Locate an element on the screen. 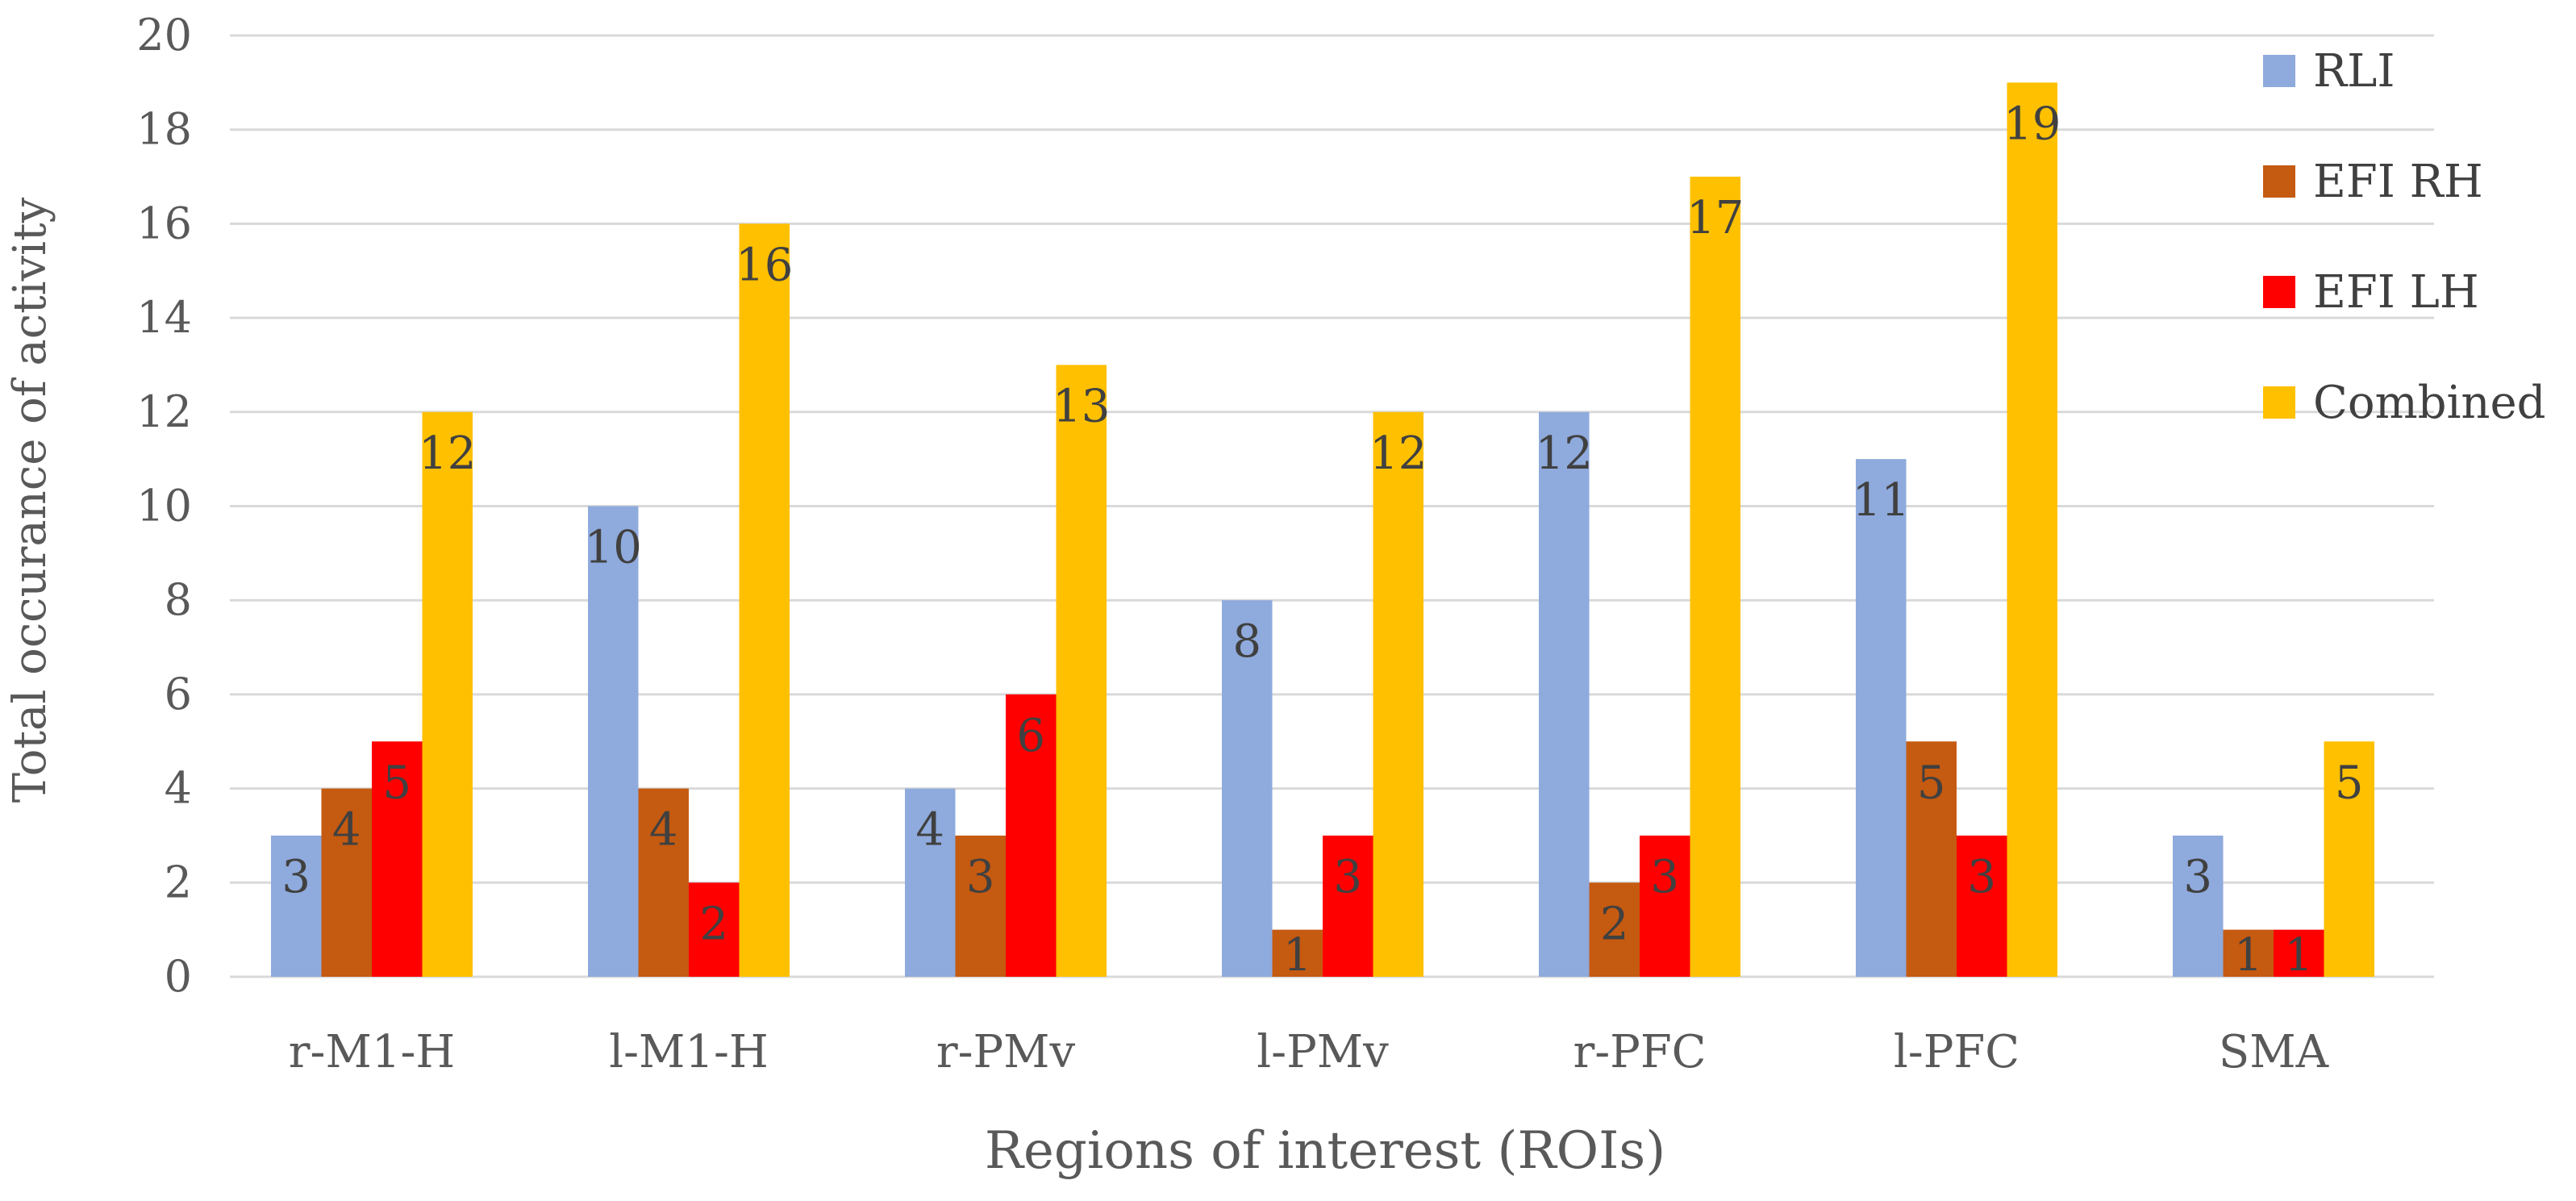 This screenshot has width=2576, height=1201. data-label: 10 is located at coordinates (613, 548).